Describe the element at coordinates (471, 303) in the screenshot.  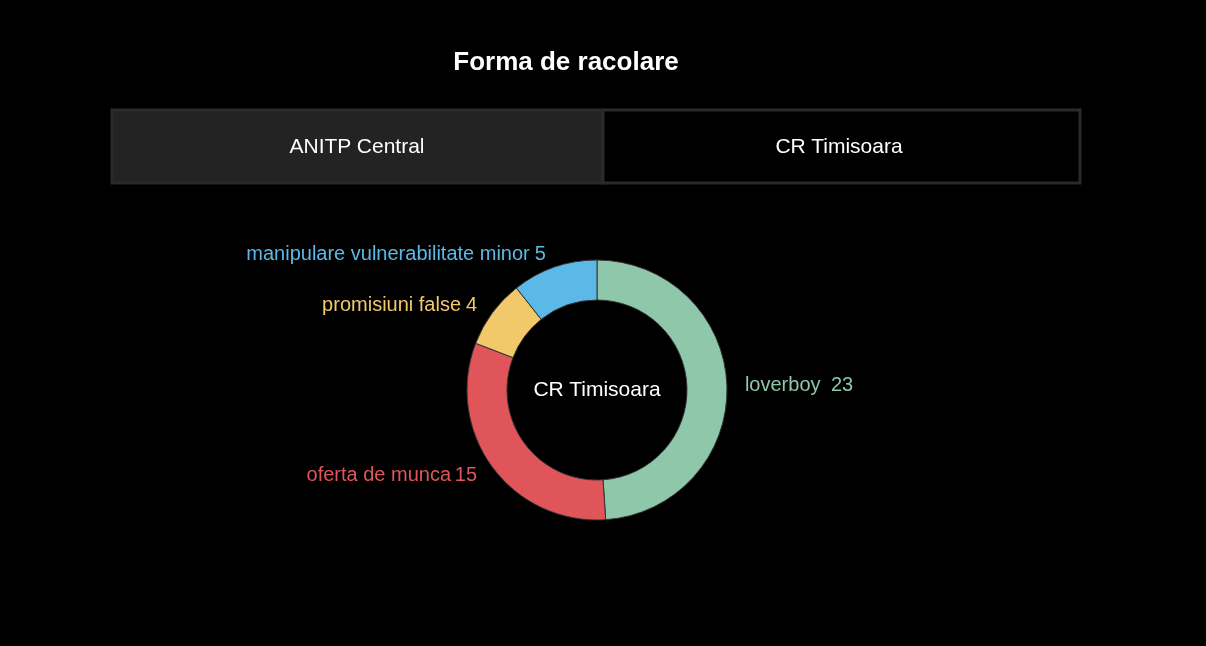
I see `data-label: 4` at that location.